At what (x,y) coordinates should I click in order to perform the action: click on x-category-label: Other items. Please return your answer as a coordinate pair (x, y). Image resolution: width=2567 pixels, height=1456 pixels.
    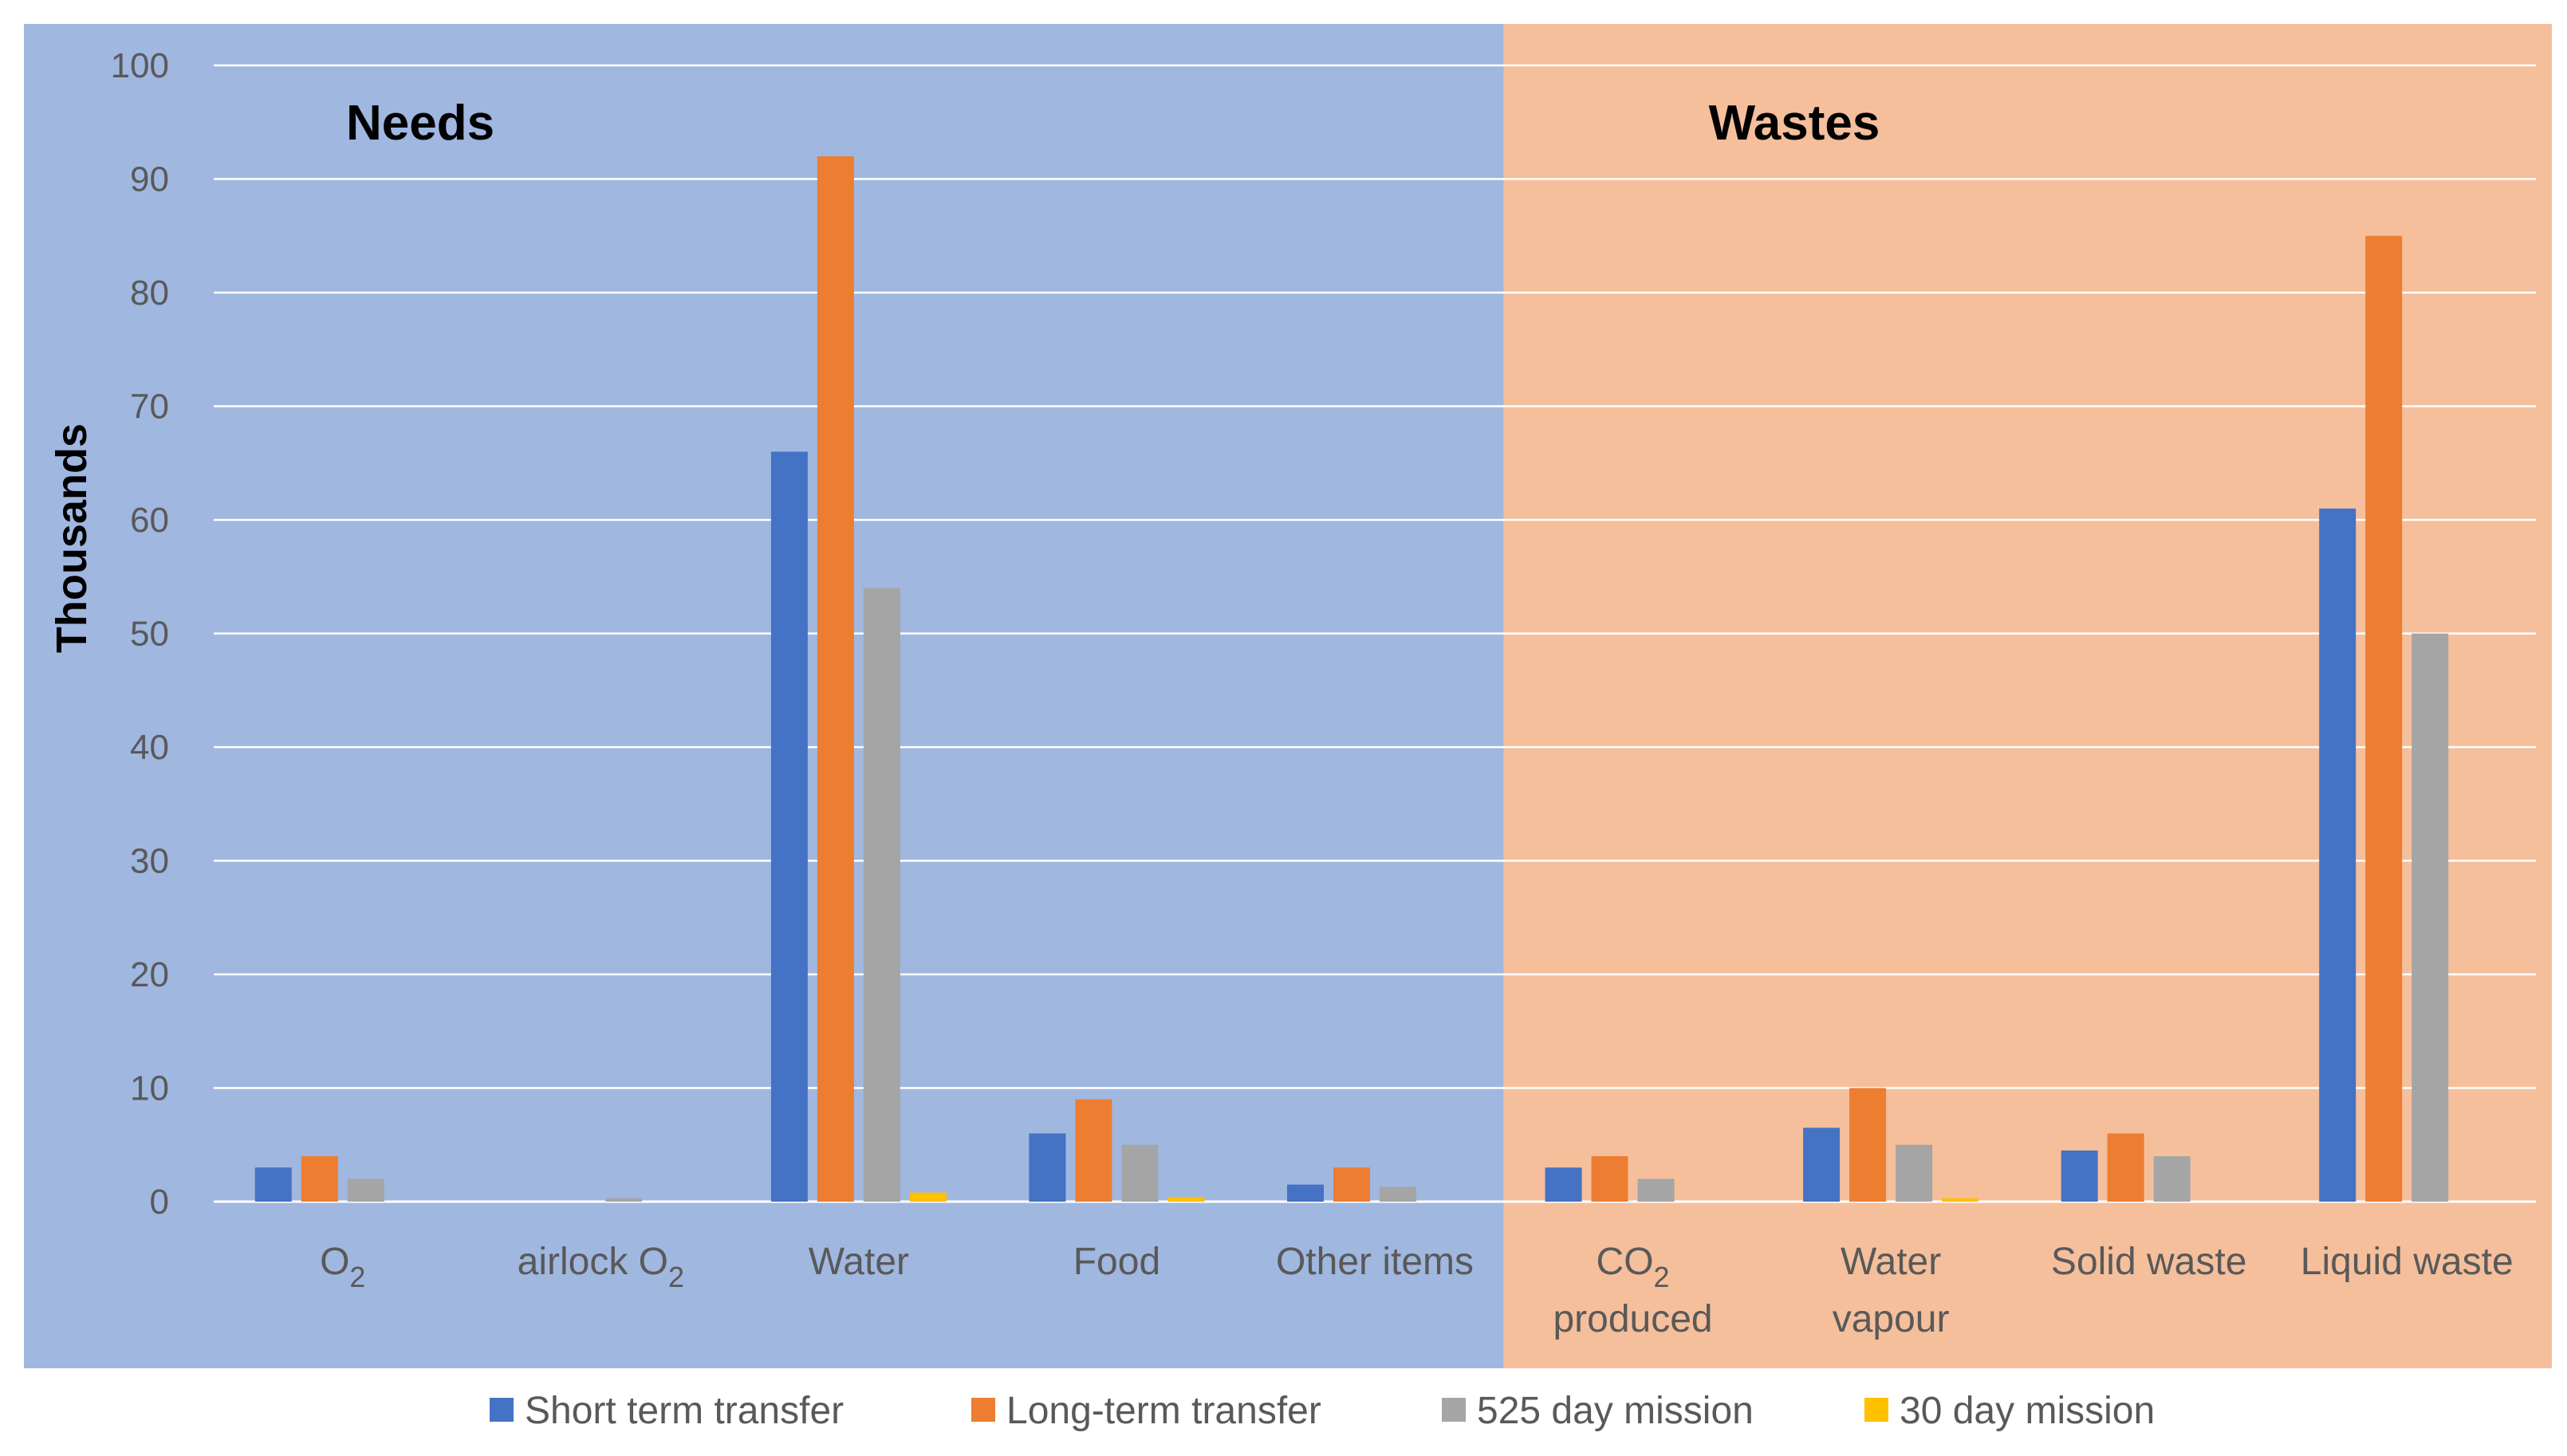
    Looking at the image, I should click on (1375, 1262).